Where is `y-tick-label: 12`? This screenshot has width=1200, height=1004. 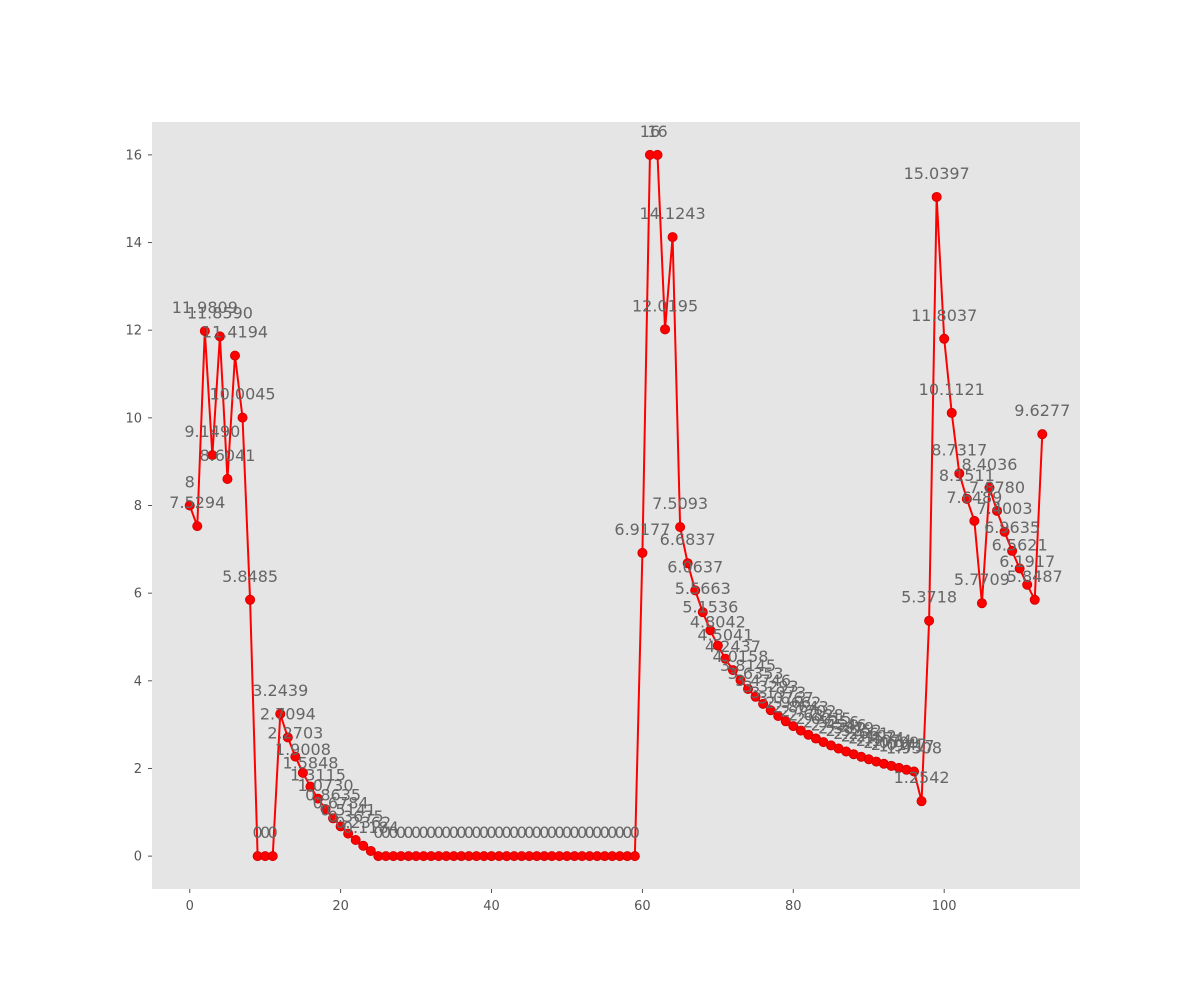
y-tick-label: 12 is located at coordinates (133, 331).